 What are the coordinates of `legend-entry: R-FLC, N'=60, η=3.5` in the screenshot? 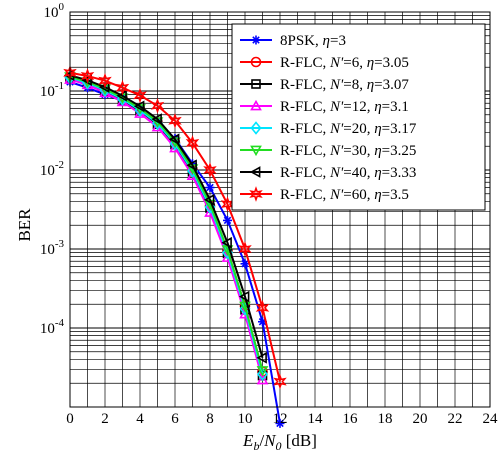 It's located at (324, 194).